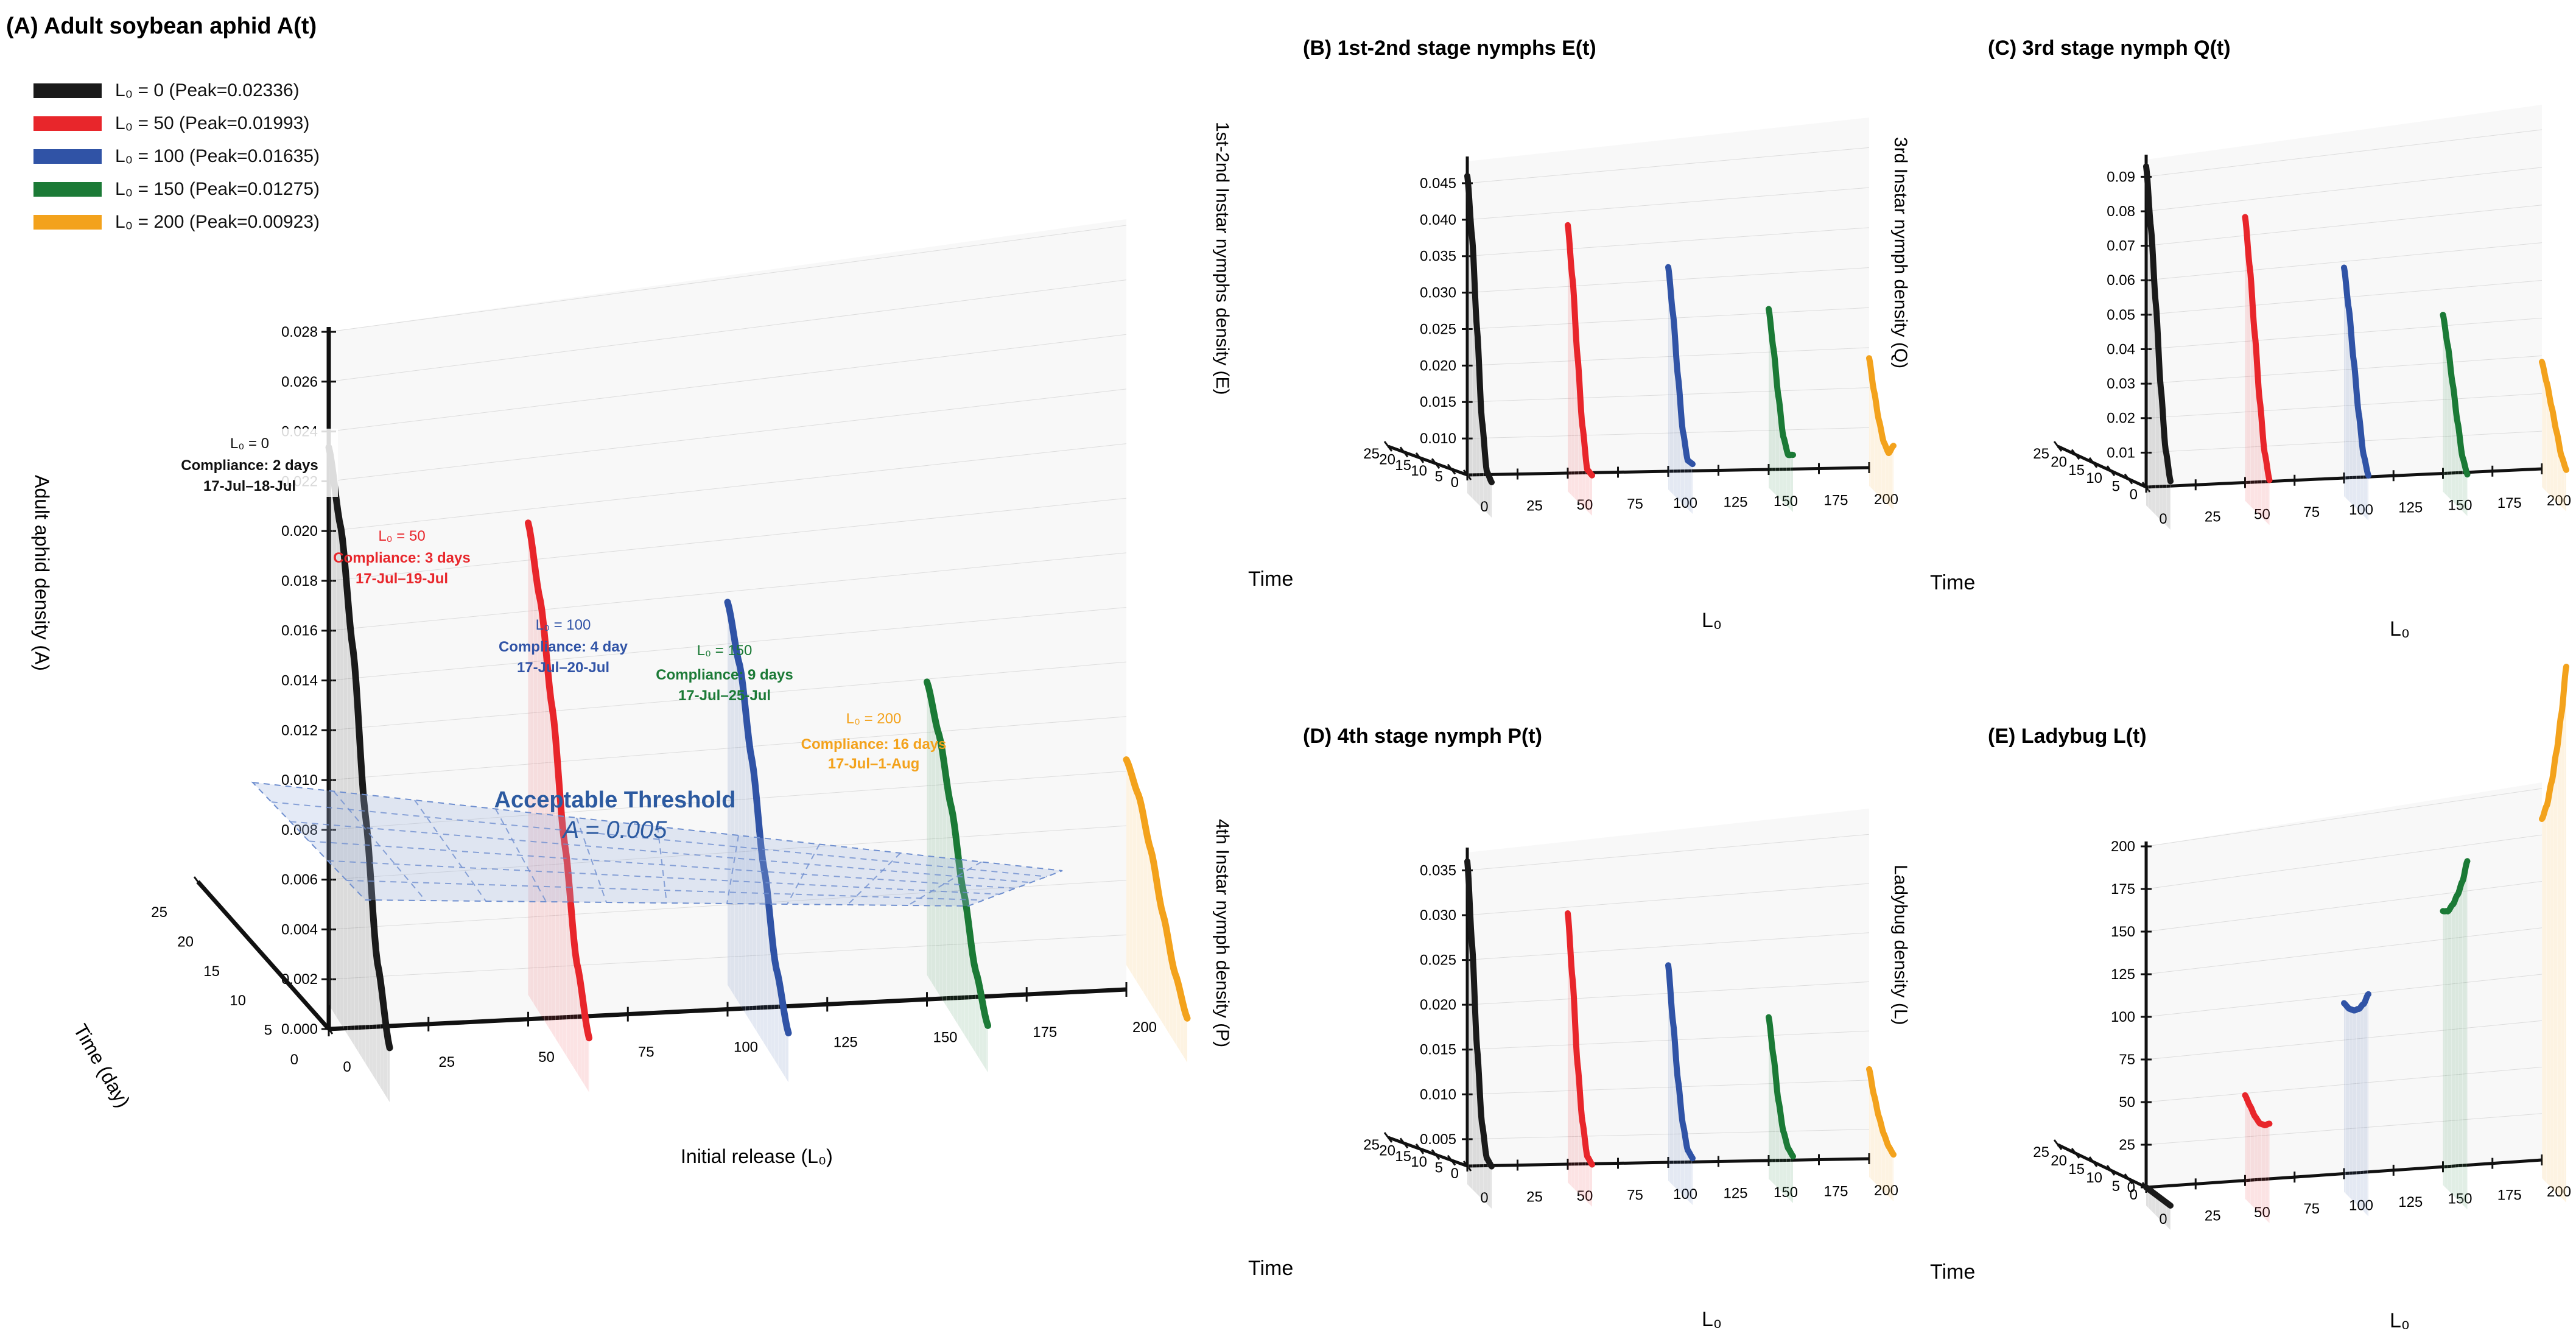  Describe the element at coordinates (2121, 315) in the screenshot. I see `z-tick-label: 0.05` at that location.